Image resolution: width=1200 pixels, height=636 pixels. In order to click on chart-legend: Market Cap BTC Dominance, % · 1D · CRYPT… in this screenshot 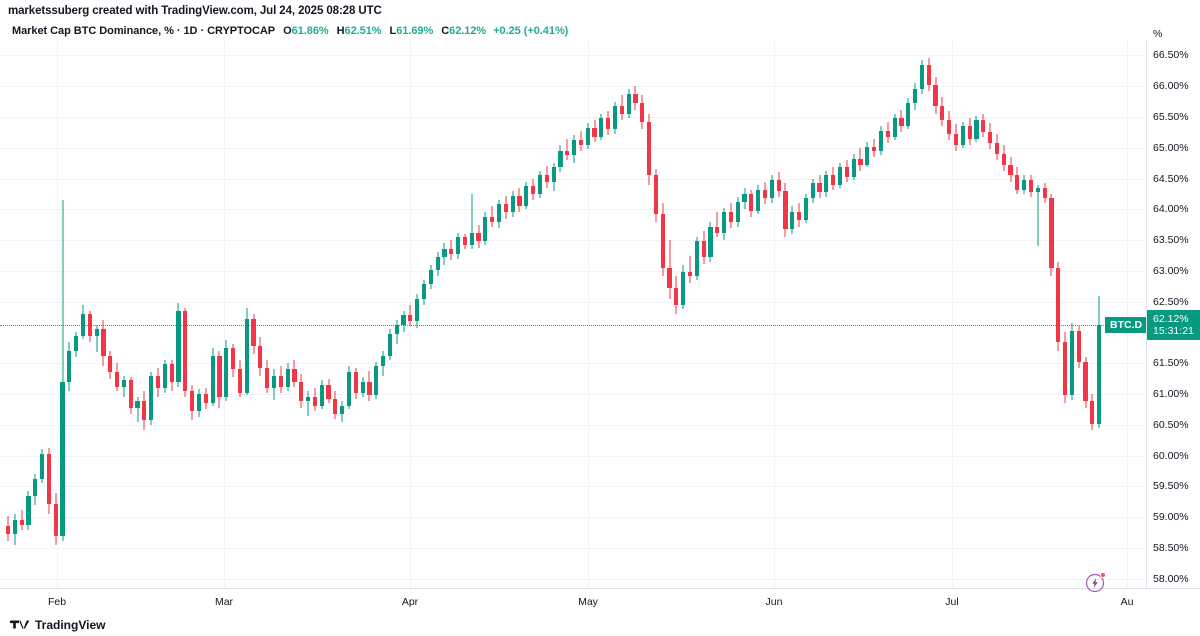, I will do `click(290, 31)`.